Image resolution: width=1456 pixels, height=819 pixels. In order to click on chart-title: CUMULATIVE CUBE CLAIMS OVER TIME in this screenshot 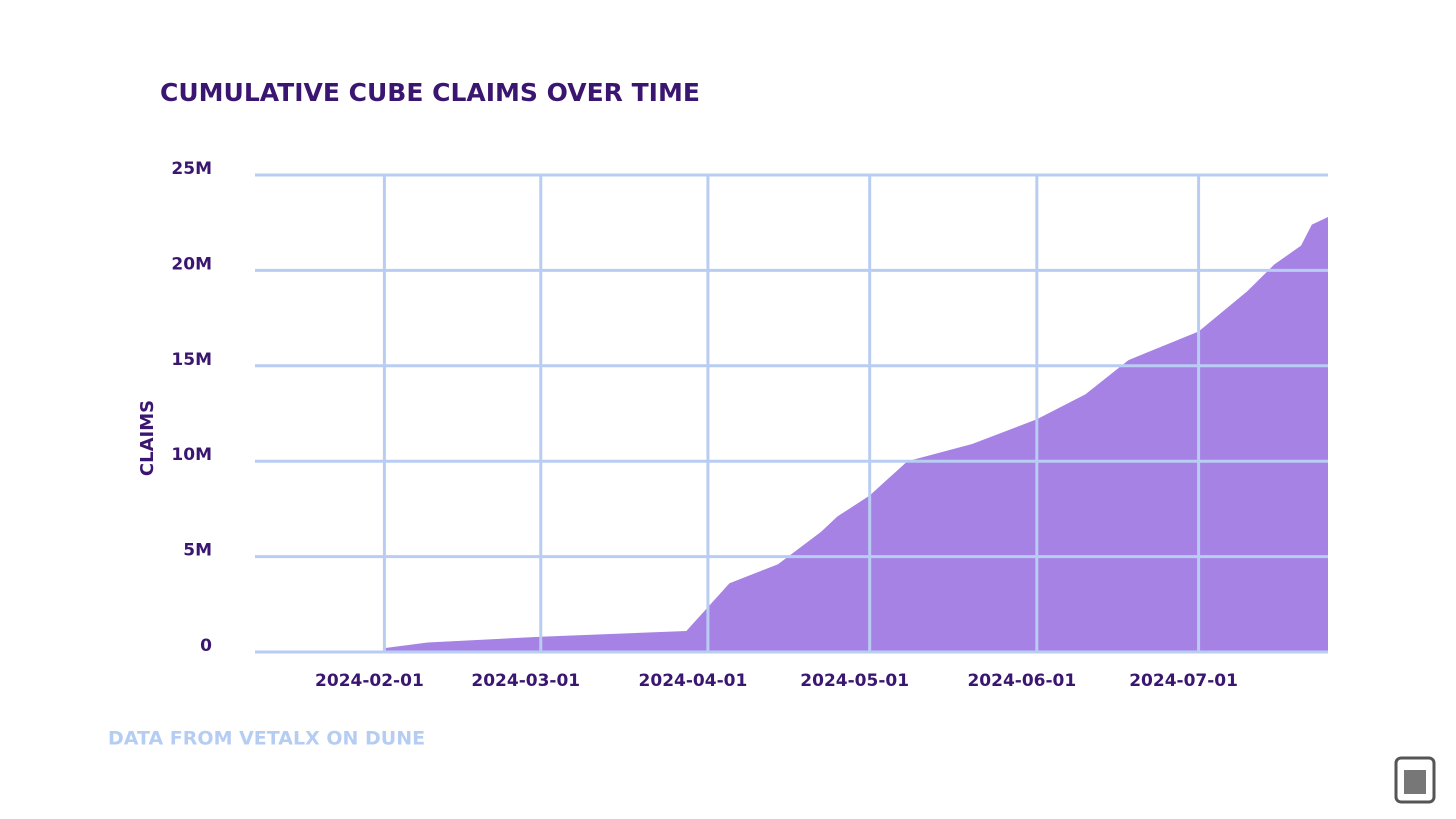, I will do `click(430, 92)`.